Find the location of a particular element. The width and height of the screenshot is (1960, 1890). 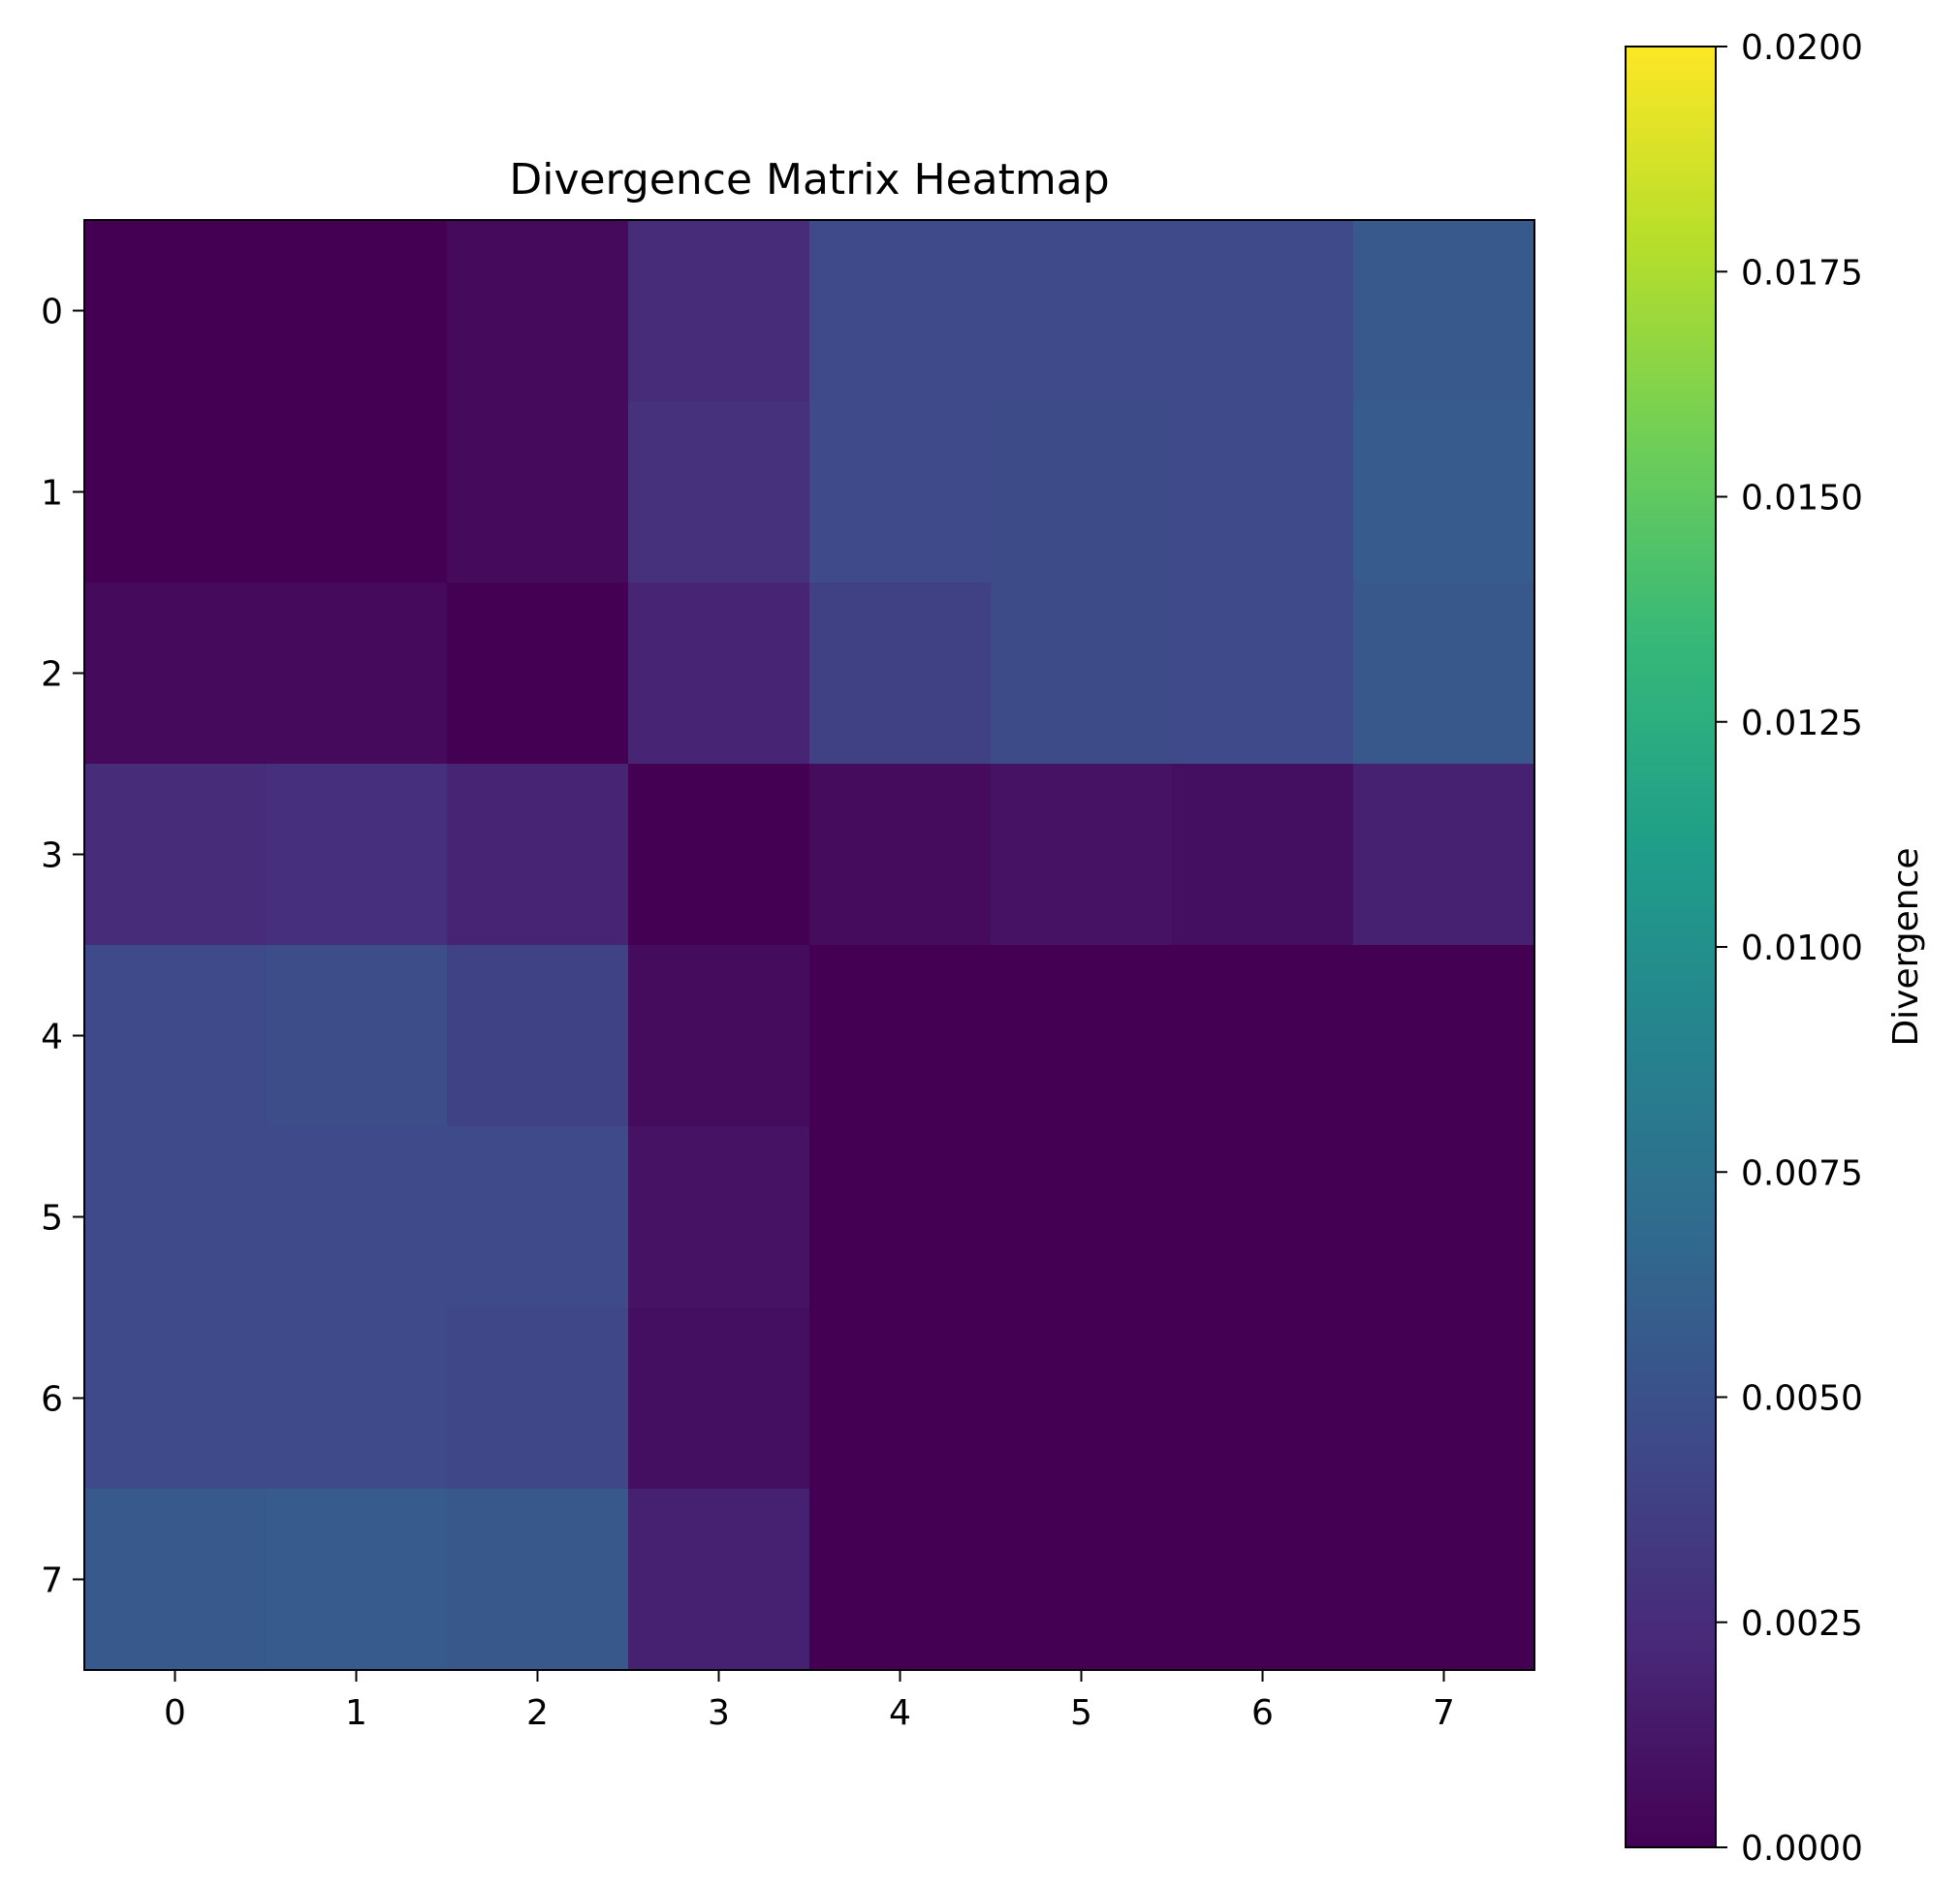

colorbar-tick-label: 0.0175 is located at coordinates (1802, 273).